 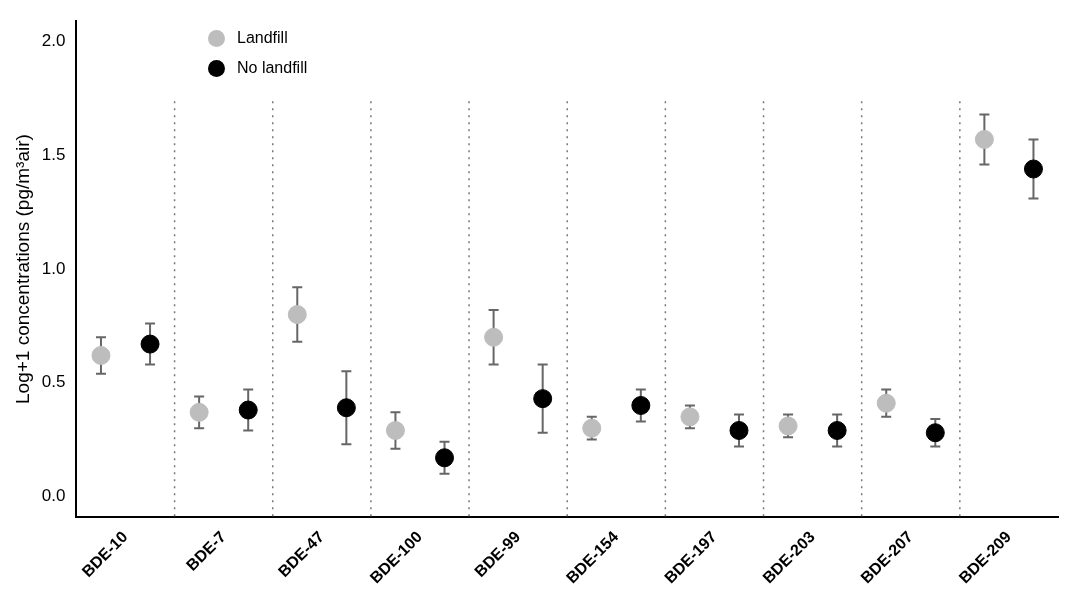 What do you see at coordinates (22, 269) in the screenshot?
I see `y-axis-title: Log+1 concentrations (pg/m³air)` at bounding box center [22, 269].